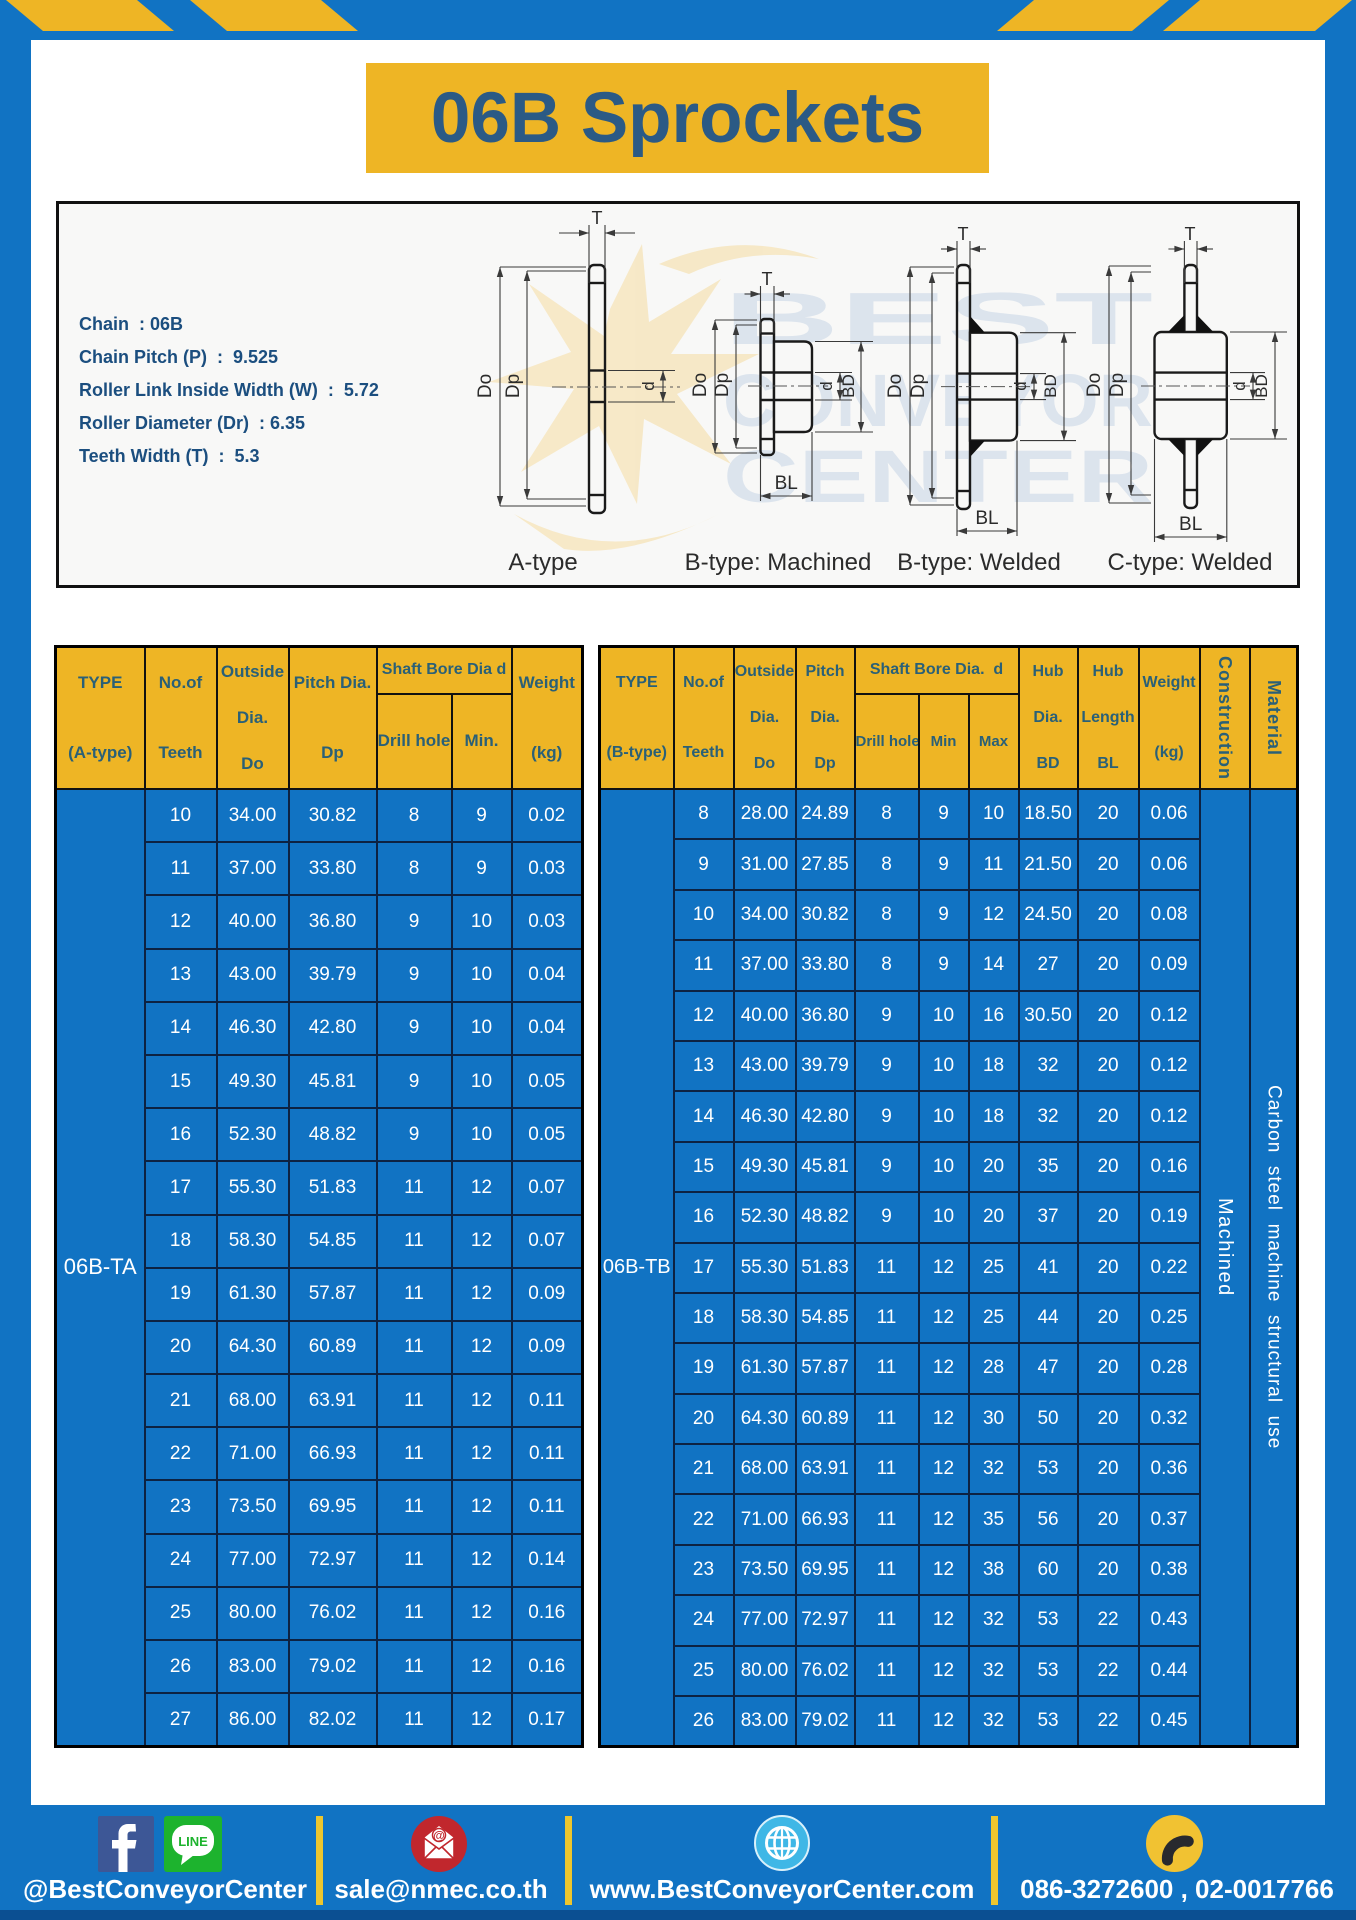  Describe the element at coordinates (193, 1841) in the screenshot. I see `svg-text: LINE` at that location.